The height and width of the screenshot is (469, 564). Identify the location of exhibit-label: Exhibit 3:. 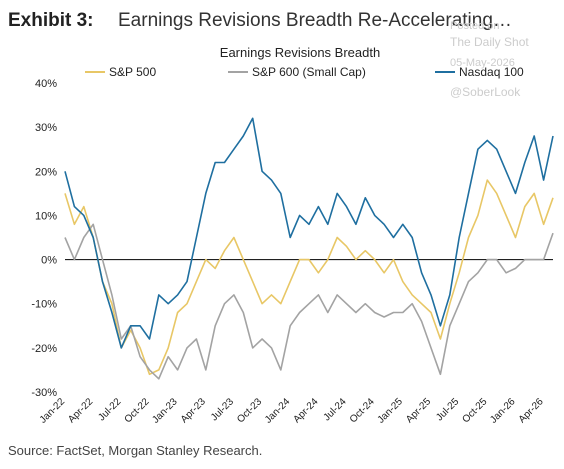
(51, 20).